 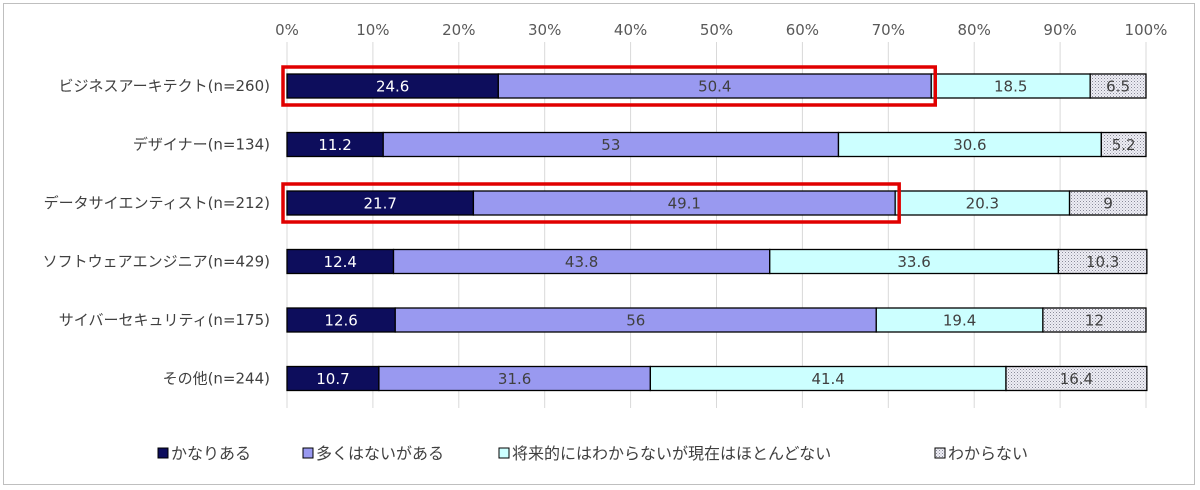 I want to click on data-label: 19.4, so click(x=959, y=321).